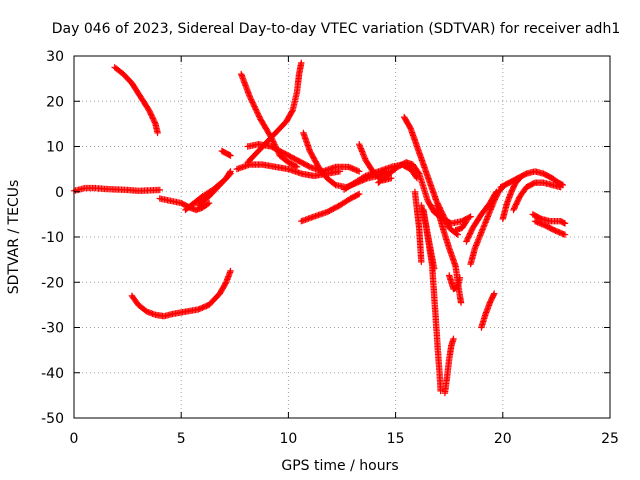 This screenshot has width=640, height=480. Describe the element at coordinates (55, 57) in the screenshot. I see `y-tick-label: 30` at that location.